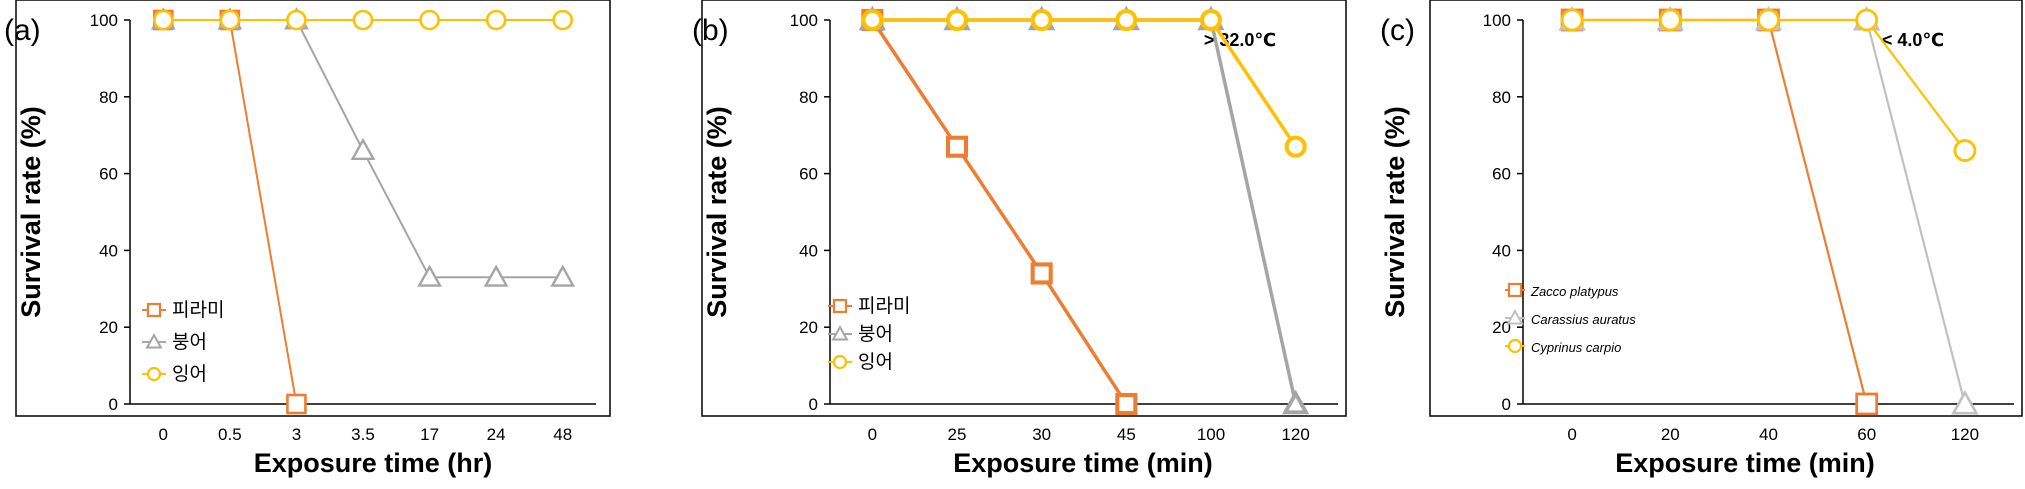  What do you see at coordinates (1574, 291) in the screenshot?
I see `legend-label: Zacco platypus` at bounding box center [1574, 291].